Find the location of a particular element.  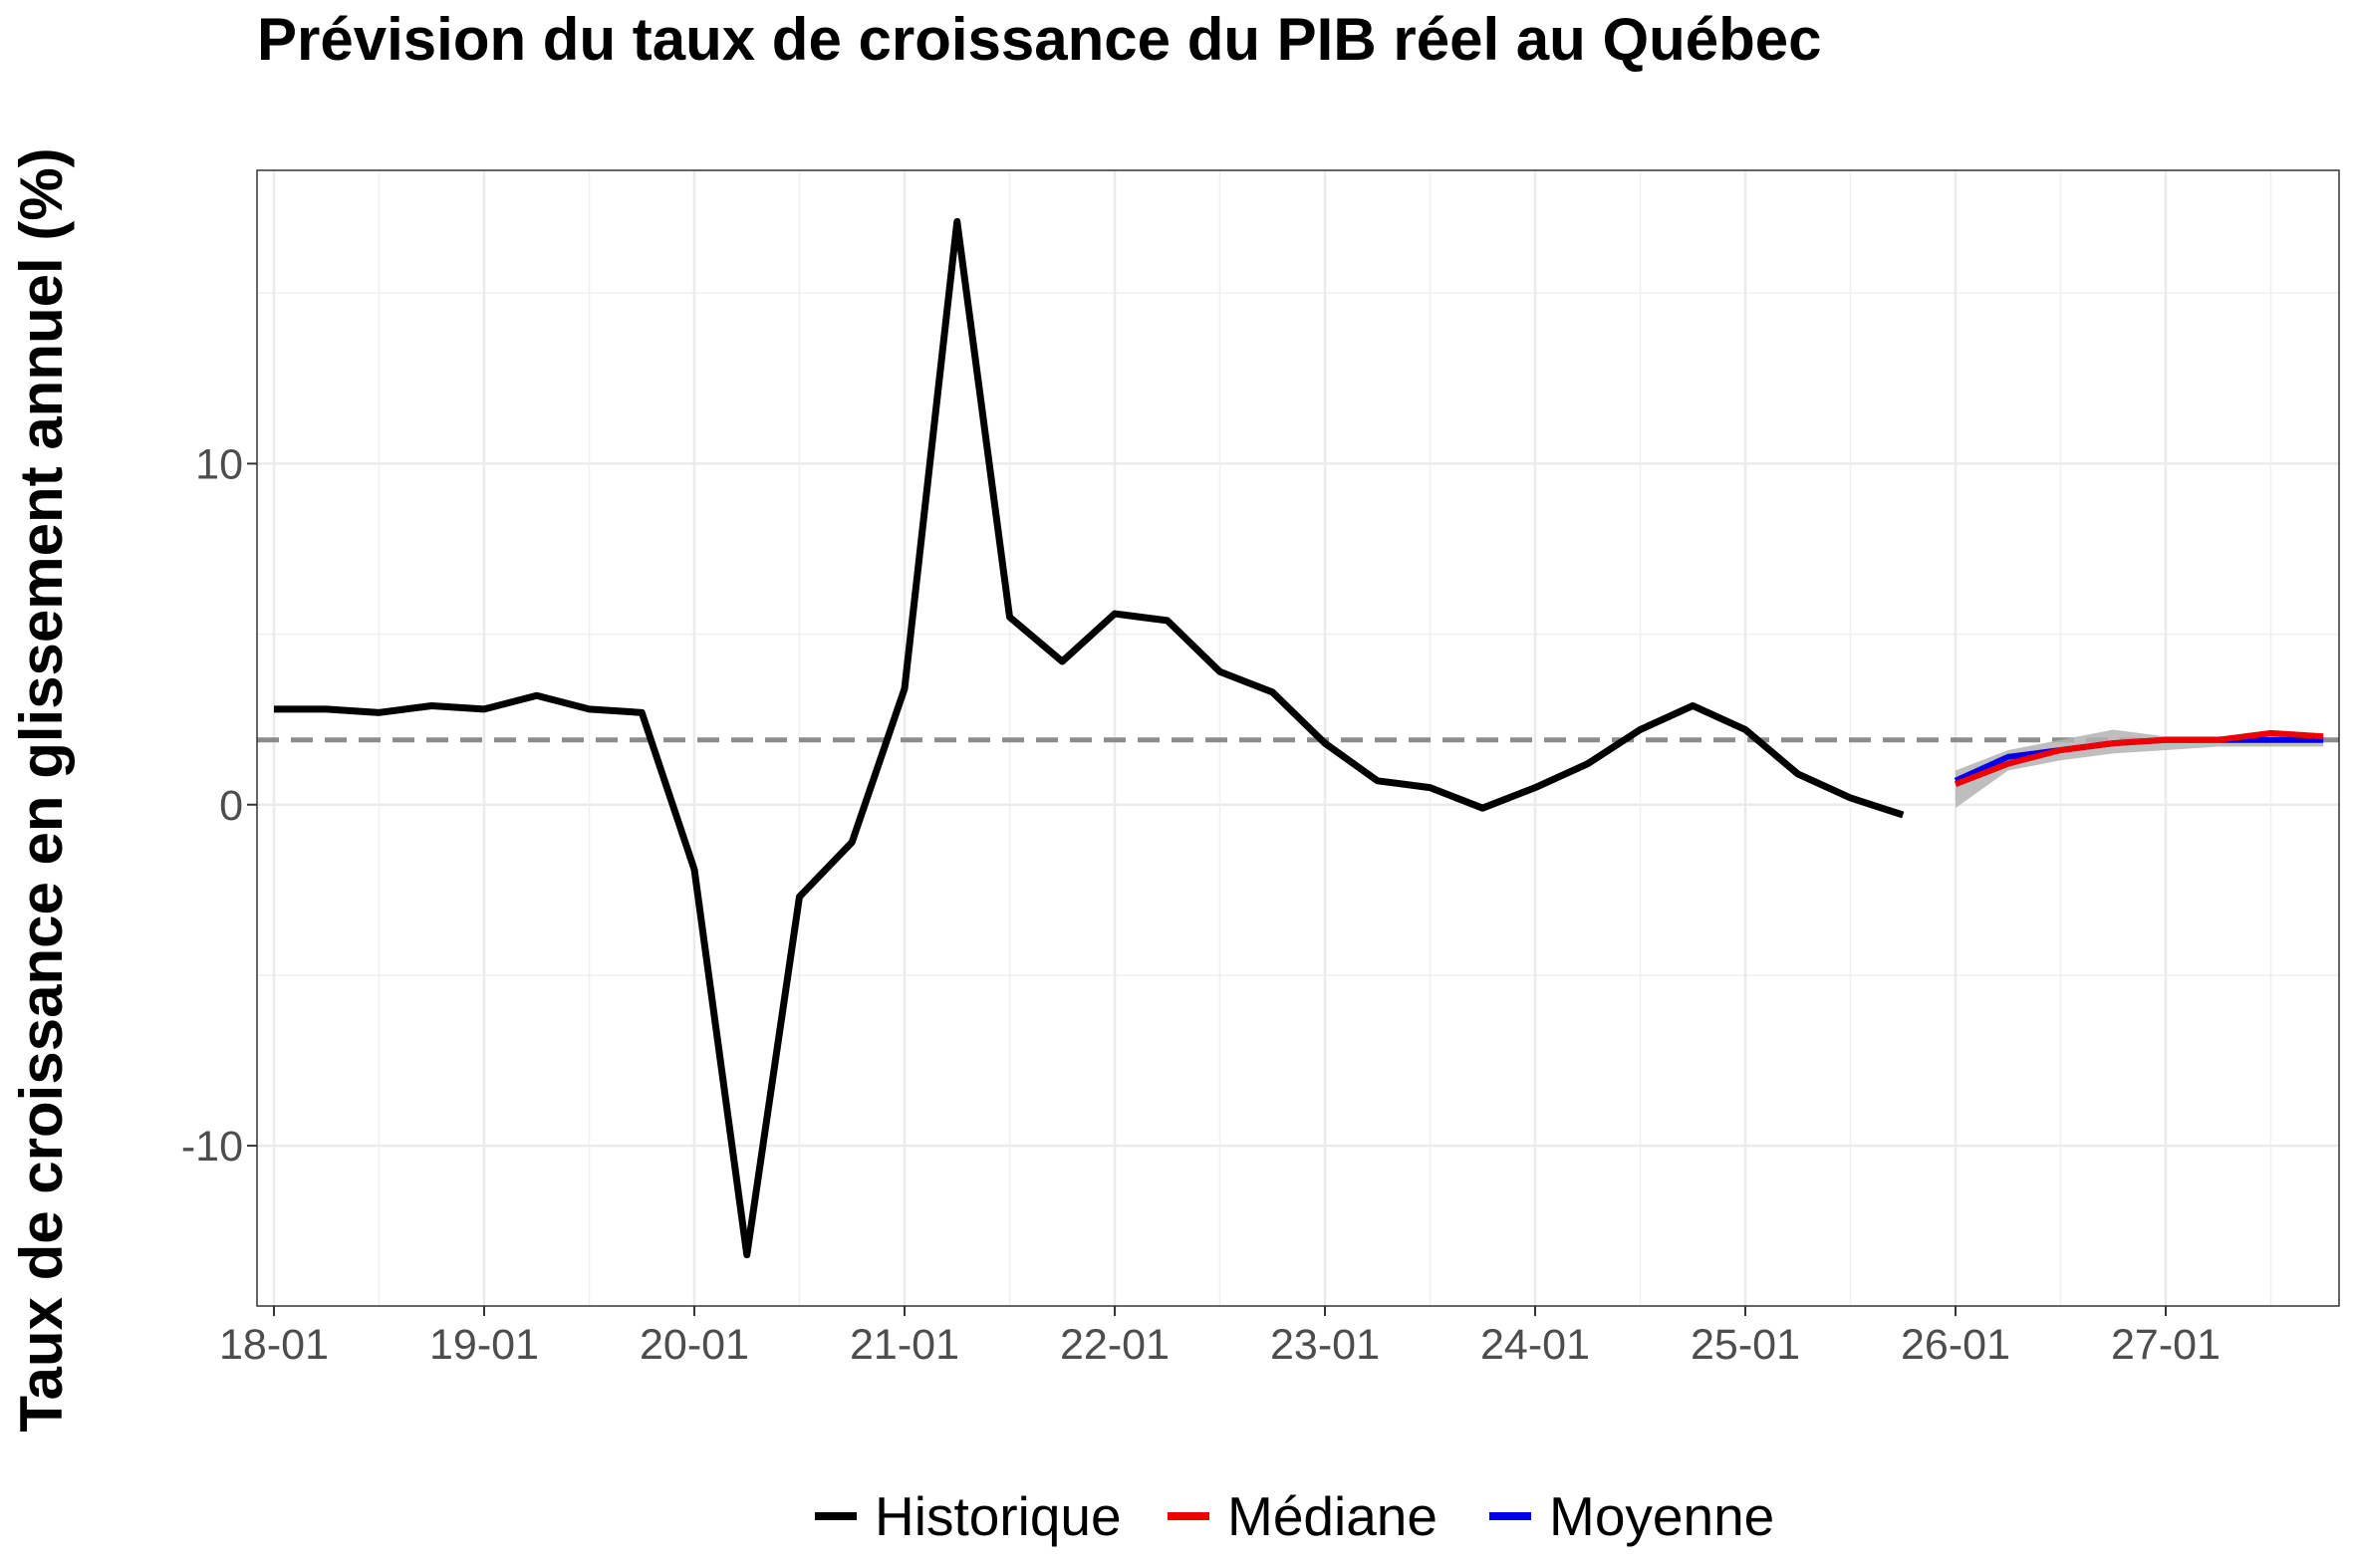

x-tick-label: 18-01 is located at coordinates (274, 1345).